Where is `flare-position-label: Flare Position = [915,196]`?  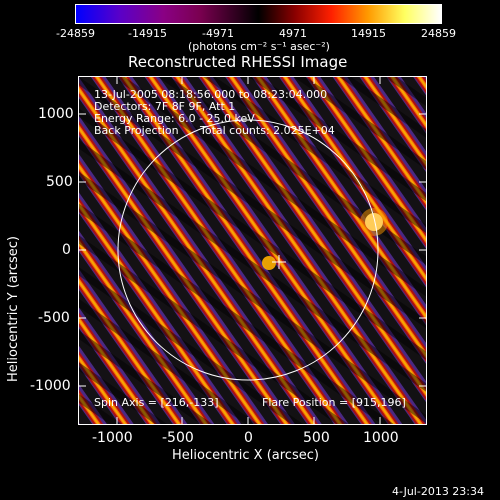
flare-position-label: Flare Position = [915,196] is located at coordinates (334, 402).